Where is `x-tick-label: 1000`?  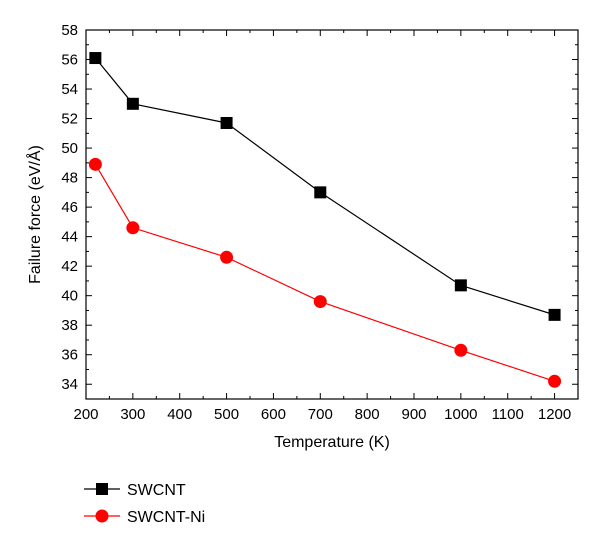 x-tick-label: 1000 is located at coordinates (460, 414).